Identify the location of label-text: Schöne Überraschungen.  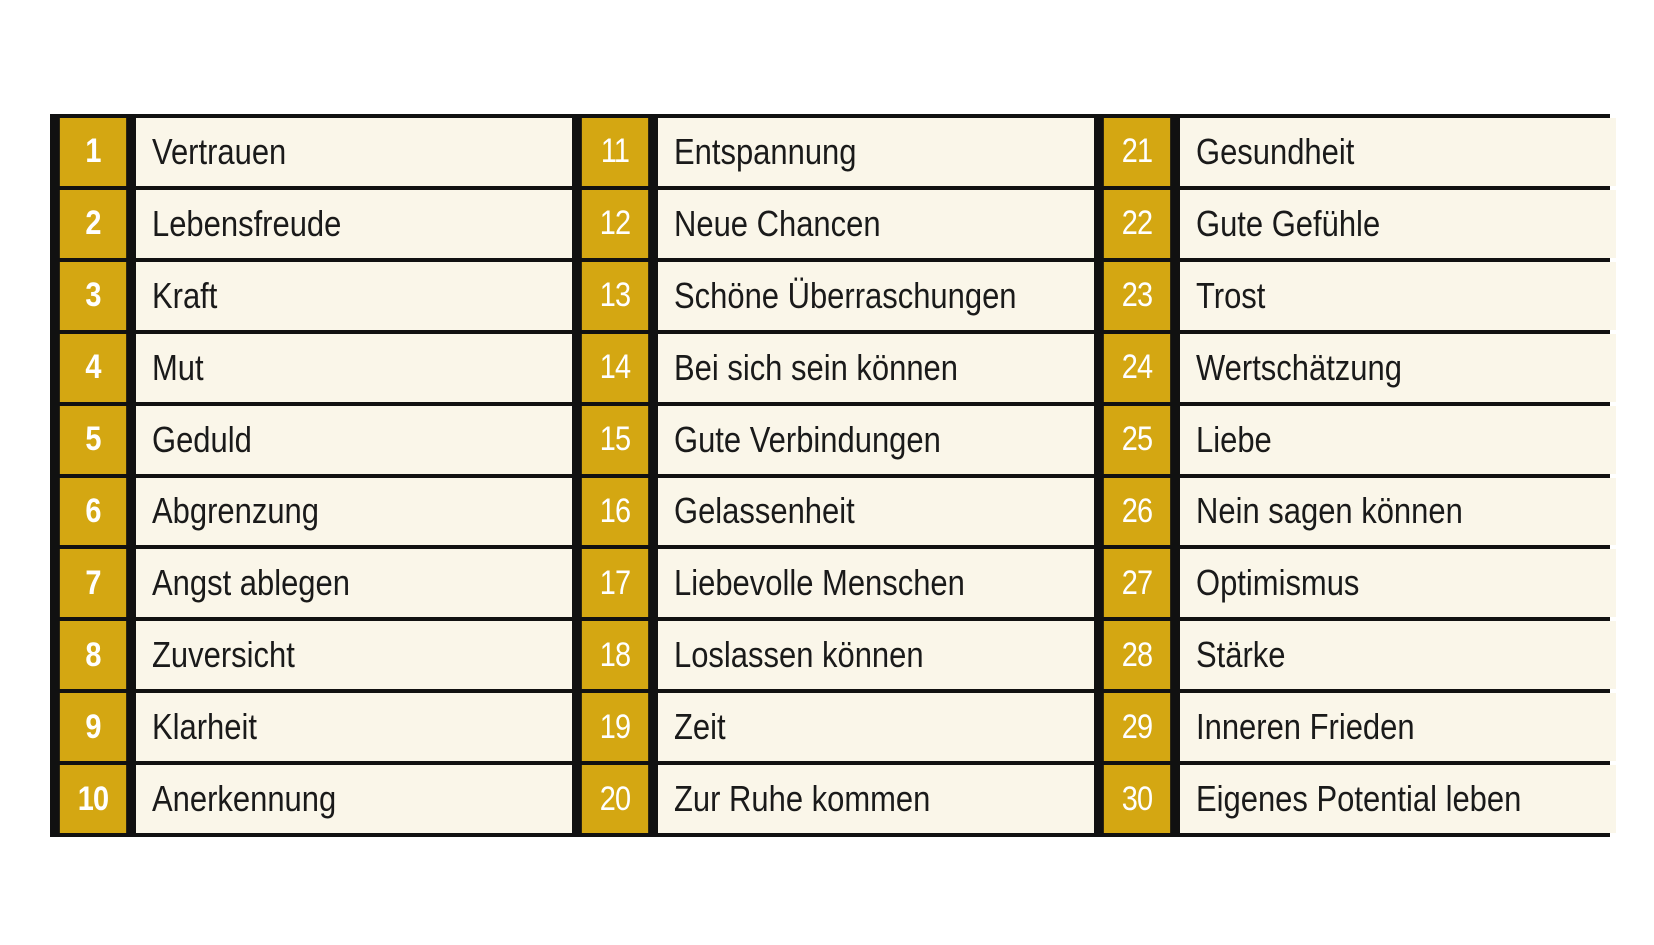
(845, 295).